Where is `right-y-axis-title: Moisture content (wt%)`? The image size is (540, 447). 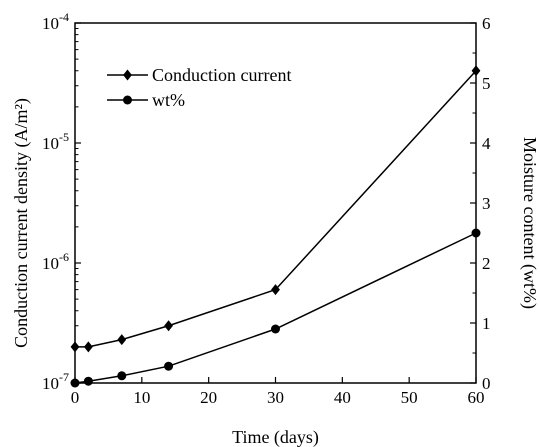 right-y-axis-title: Moisture content (wt%) is located at coordinates (529, 223).